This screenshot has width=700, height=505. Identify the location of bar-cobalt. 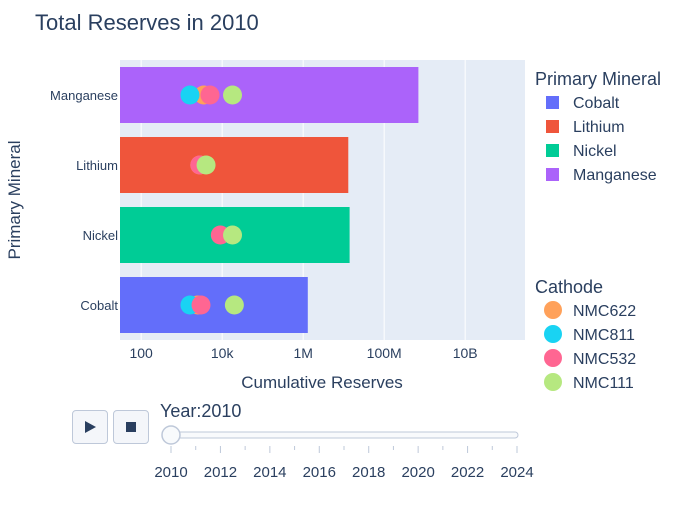
(214, 305).